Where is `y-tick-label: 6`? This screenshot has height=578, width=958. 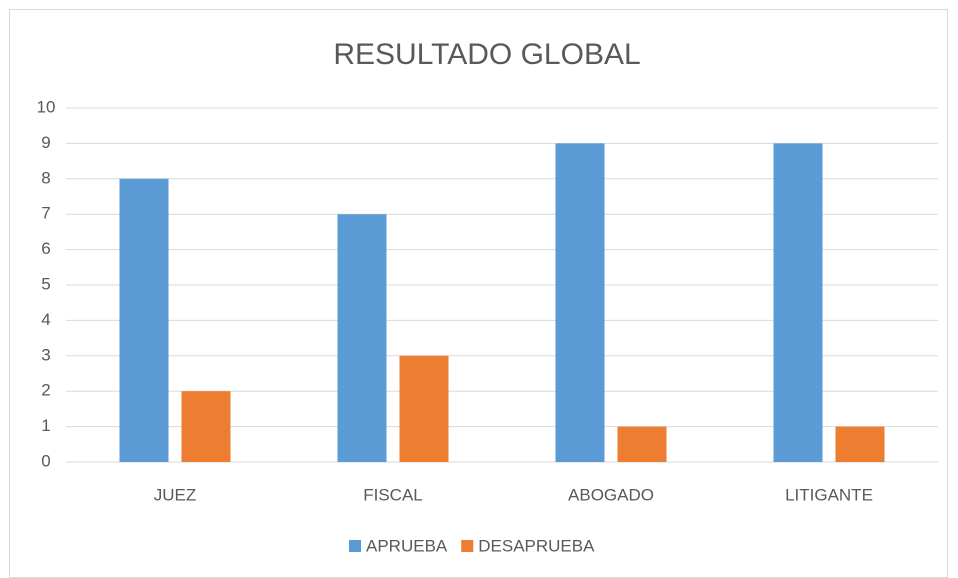 y-tick-label: 6 is located at coordinates (45, 248).